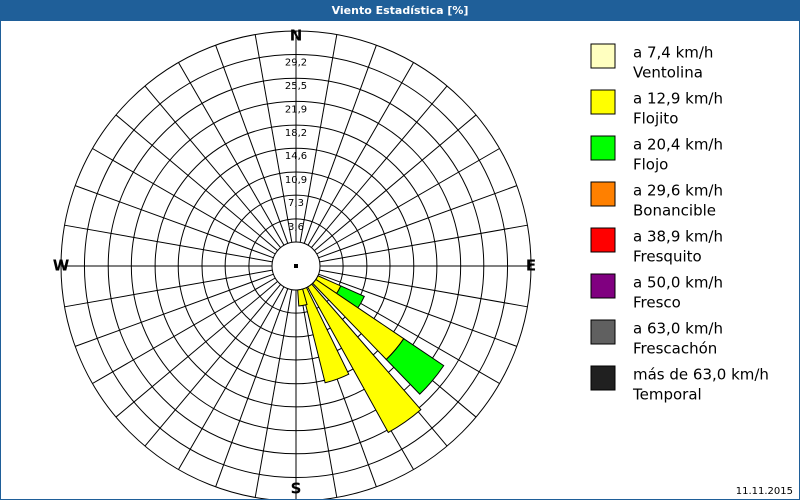 This screenshot has height=503, width=800. Describe the element at coordinates (296, 489) in the screenshot. I see `compass-label: S` at that location.